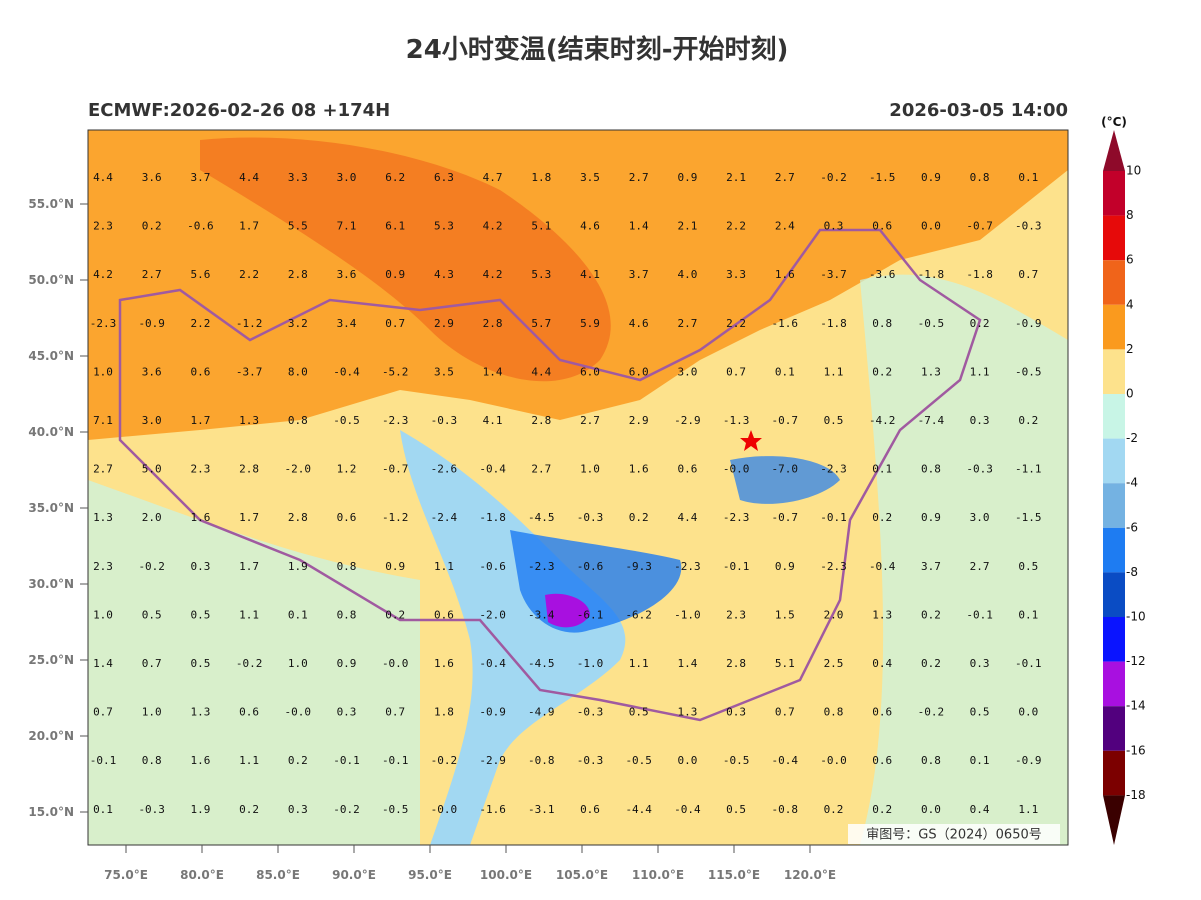 The height and width of the screenshot is (900, 1201). What do you see at coordinates (541, 274) in the screenshot?
I see `grid-value: 5.3` at bounding box center [541, 274].